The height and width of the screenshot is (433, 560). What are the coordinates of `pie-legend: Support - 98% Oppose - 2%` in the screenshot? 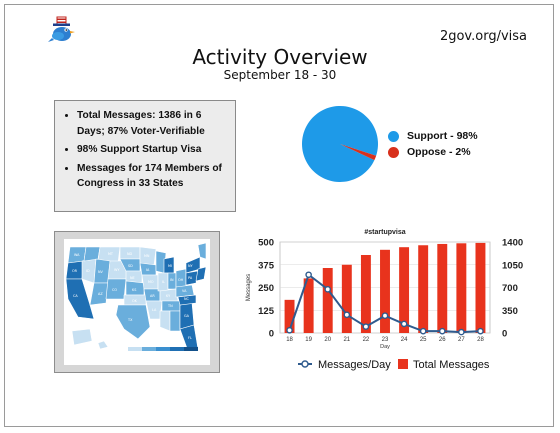 It's located at (433, 144).